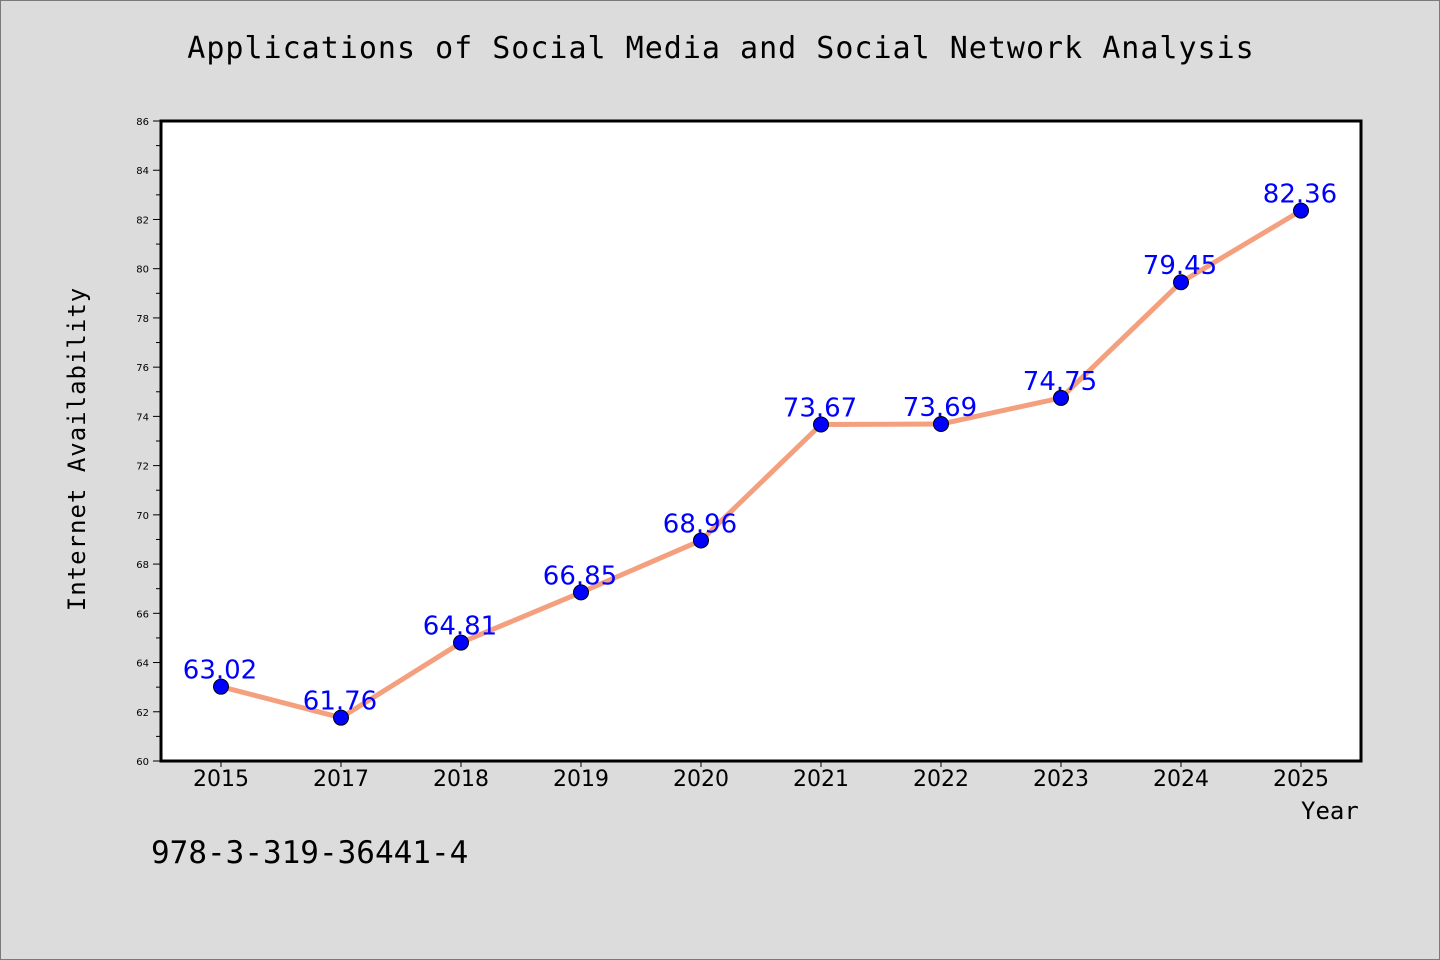  Describe the element at coordinates (220, 671) in the screenshot. I see `data-label: 63.02` at that location.